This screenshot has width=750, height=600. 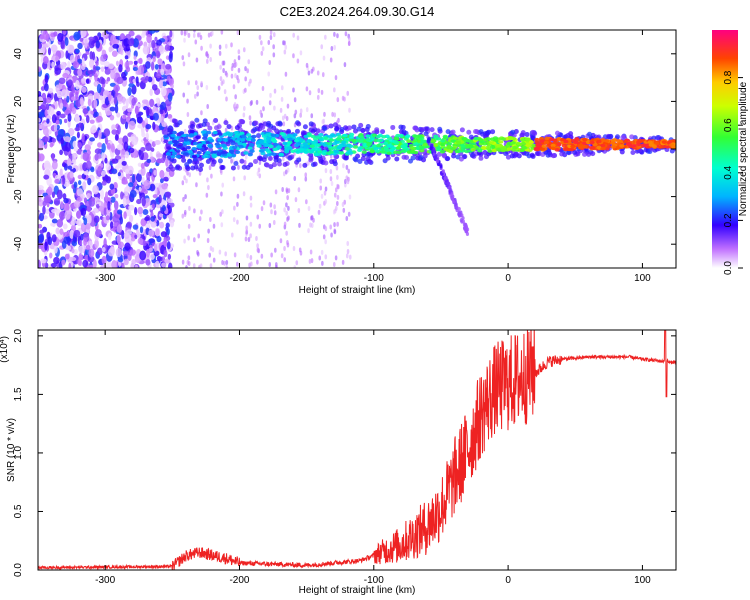 I want to click on colorbar-tick-label: 0.0, so click(x=728, y=268).